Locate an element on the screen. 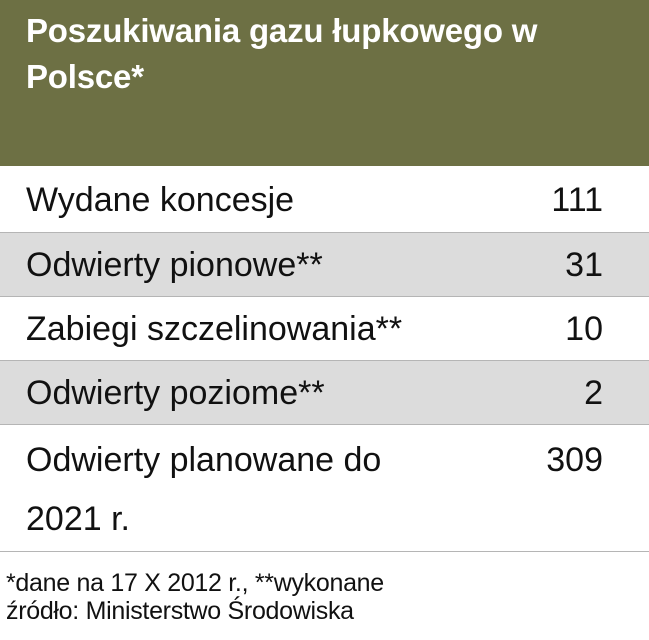 Image resolution: width=649 pixels, height=640 pixels. row-value: 10 is located at coordinates (584, 329).